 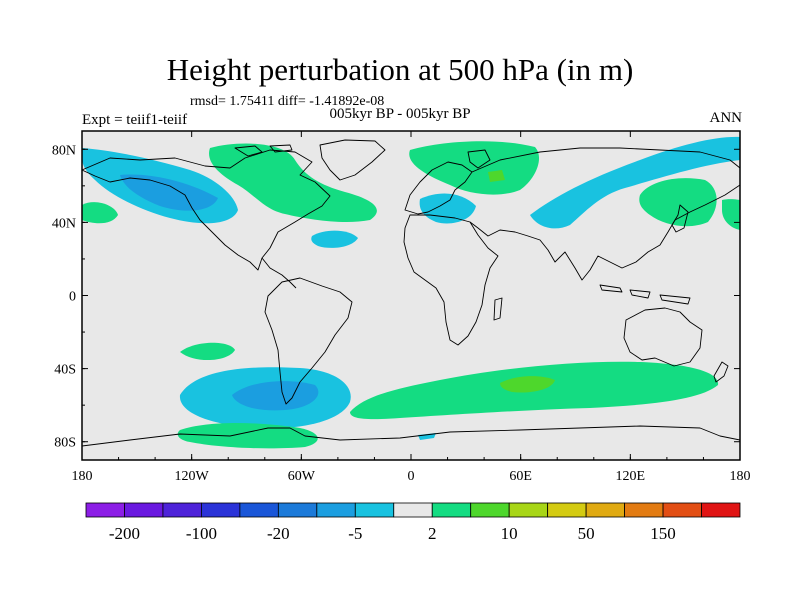 I want to click on lat-label: 80N, so click(x=64, y=150).